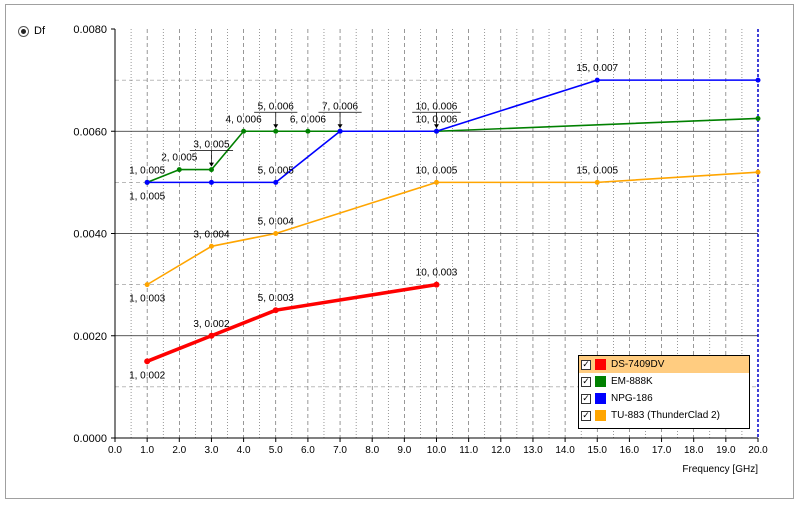 This screenshot has height=505, width=800. What do you see at coordinates (533, 450) in the screenshot?
I see `x-tick-label: 13.0` at bounding box center [533, 450].